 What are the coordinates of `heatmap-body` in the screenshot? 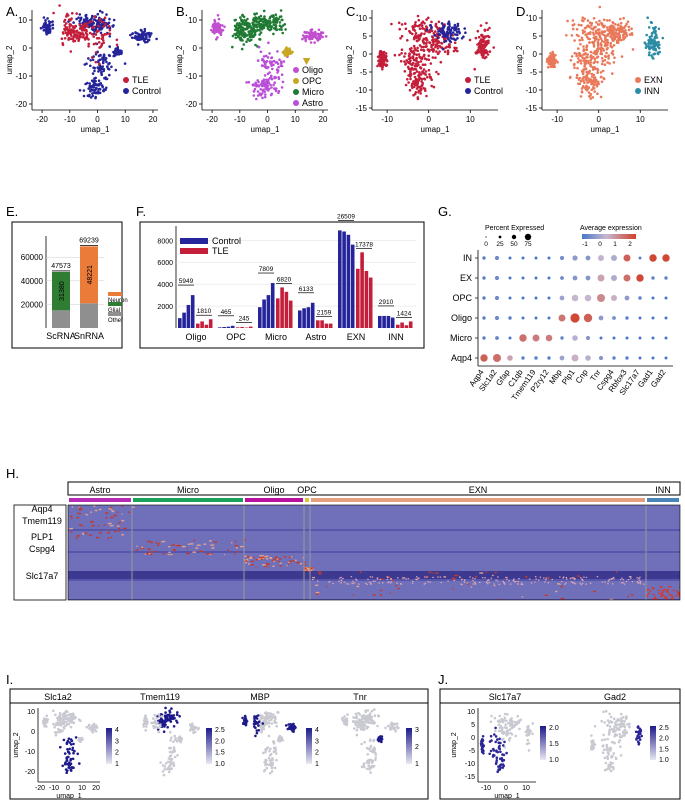 It's located at (374, 552).